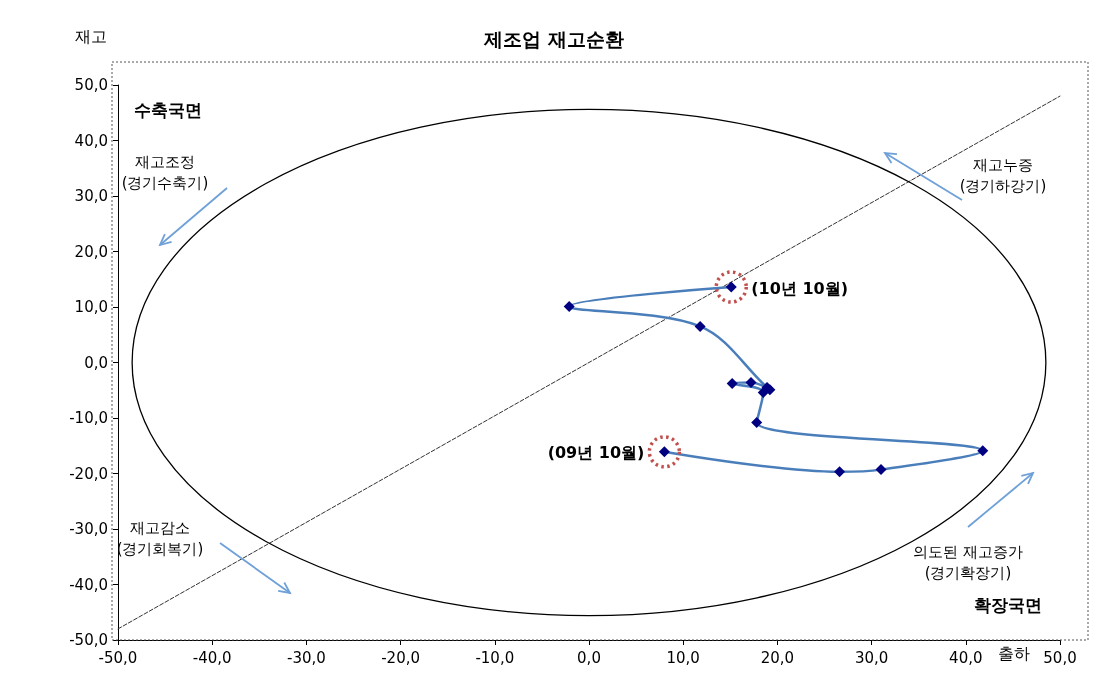  What do you see at coordinates (212, 657) in the screenshot?
I see `x-tick-label: -40,0` at bounding box center [212, 657].